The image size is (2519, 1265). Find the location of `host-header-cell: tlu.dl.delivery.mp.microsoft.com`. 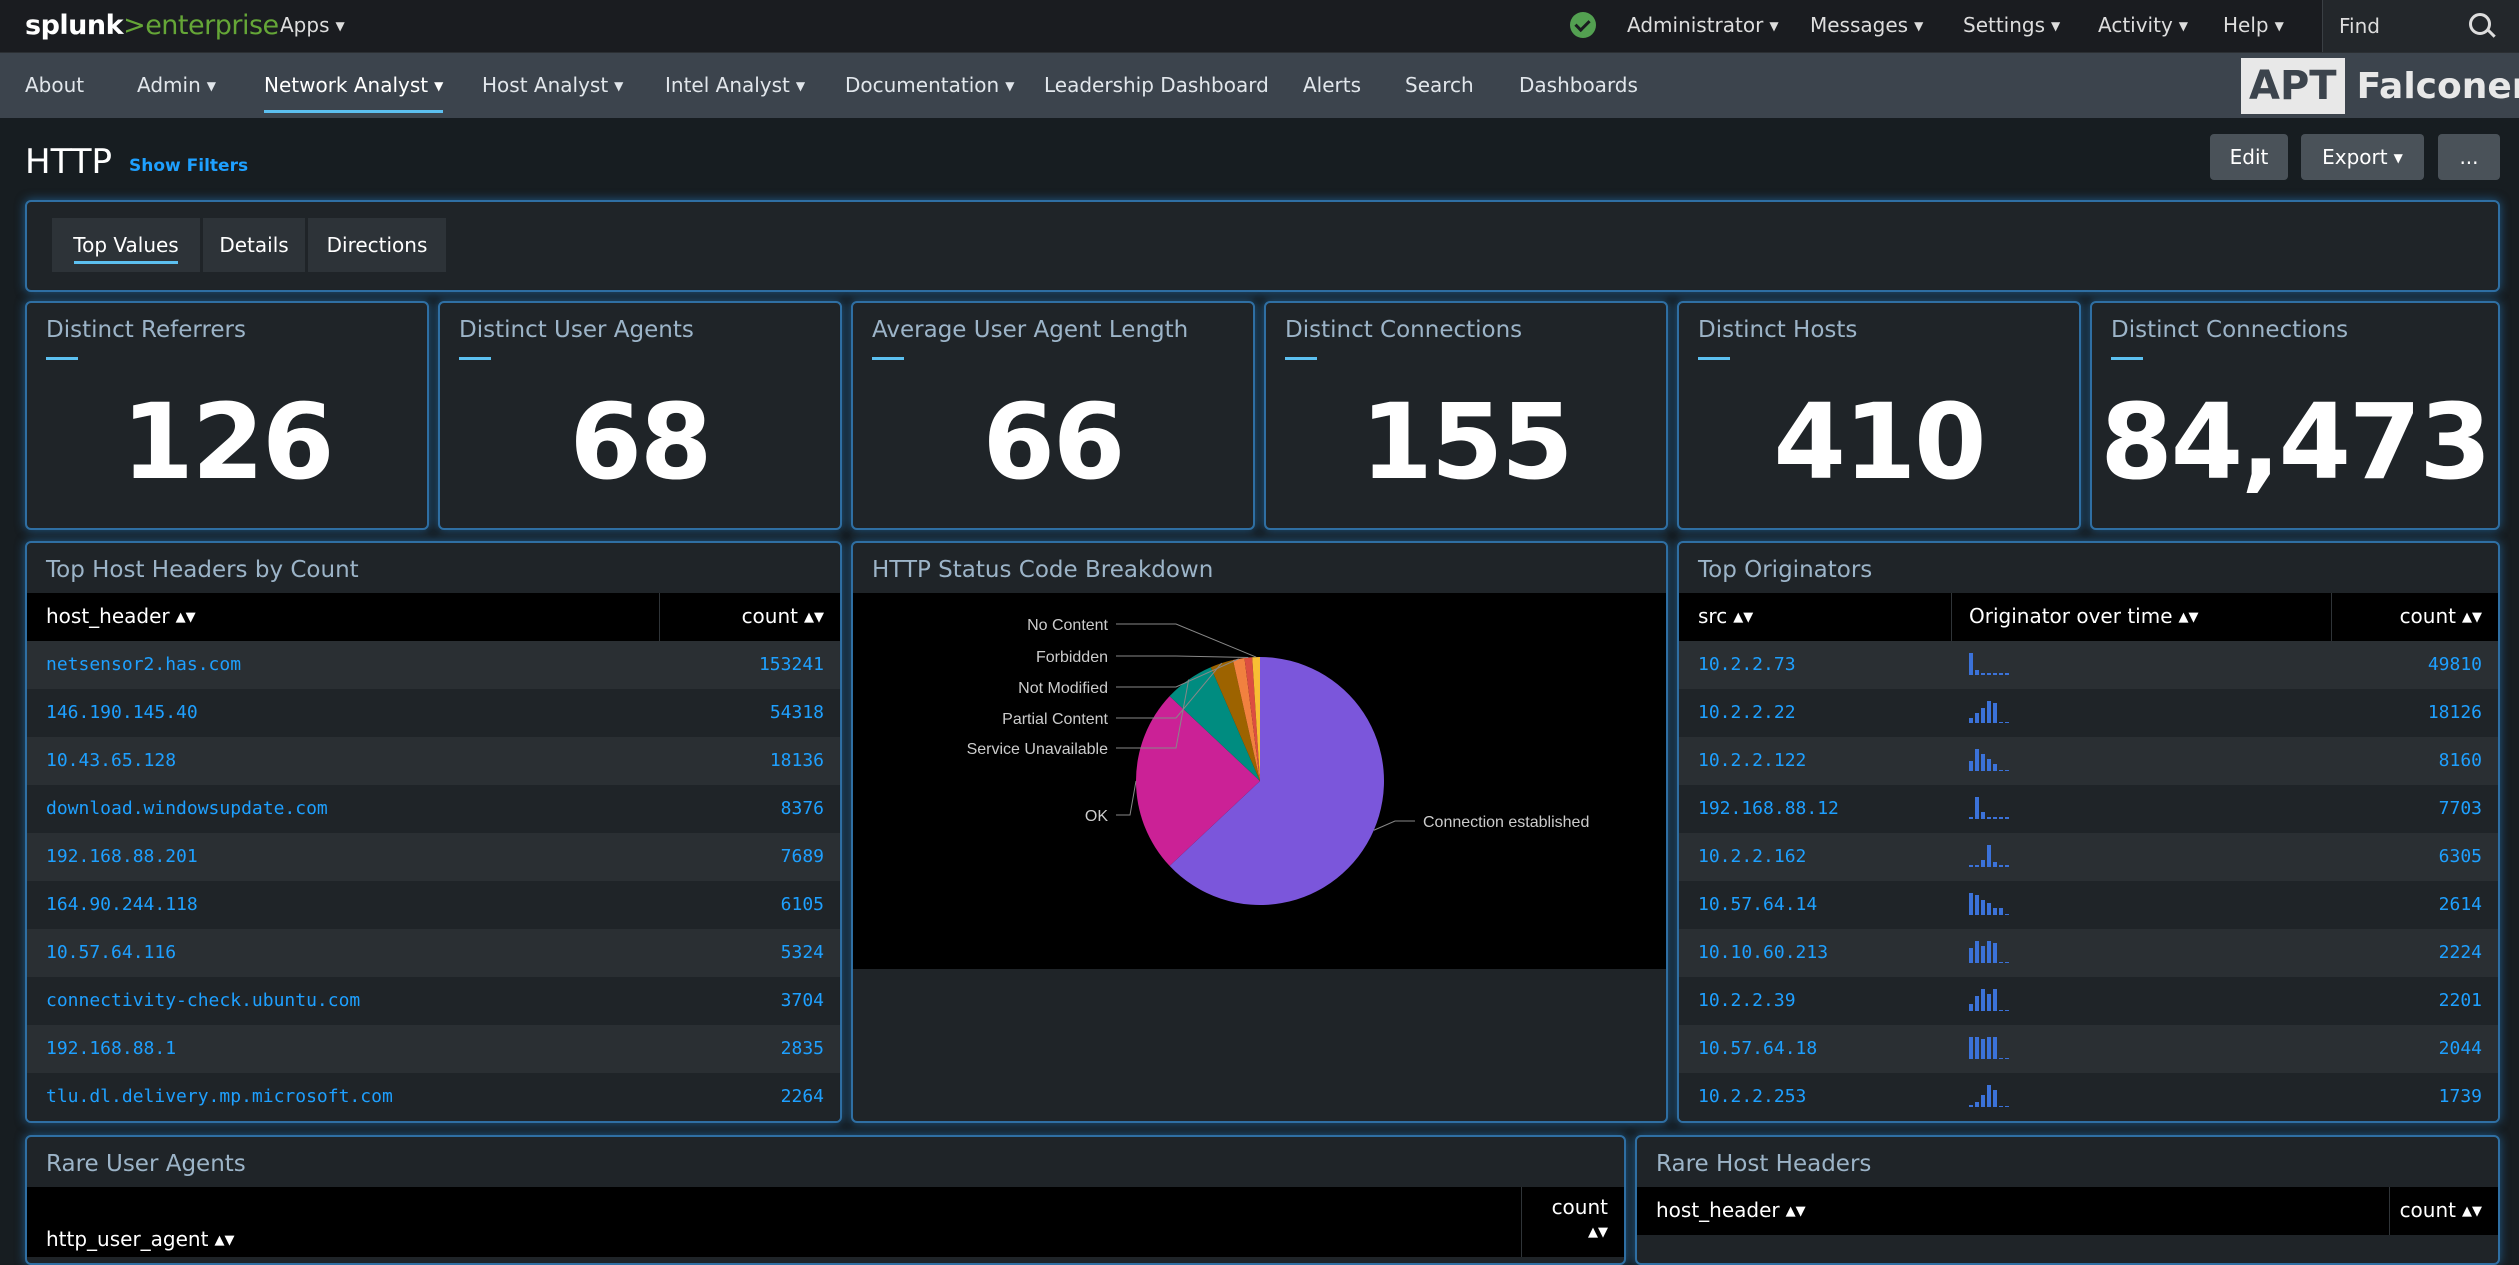

host-header-cell: tlu.dl.delivery.mp.microsoft.com is located at coordinates (219, 1096).